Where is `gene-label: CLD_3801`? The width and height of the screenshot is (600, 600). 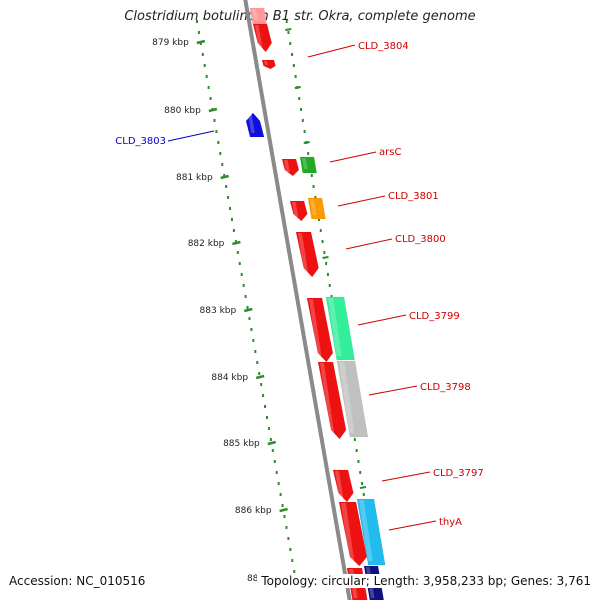 gene-label: CLD_3801 is located at coordinates (413, 196).